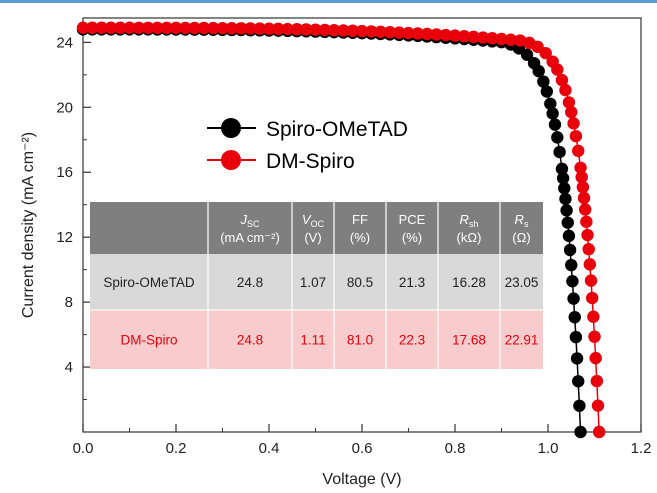 The width and height of the screenshot is (657, 493). What do you see at coordinates (69, 367) in the screenshot?
I see `y-tick-label: 4` at bounding box center [69, 367].